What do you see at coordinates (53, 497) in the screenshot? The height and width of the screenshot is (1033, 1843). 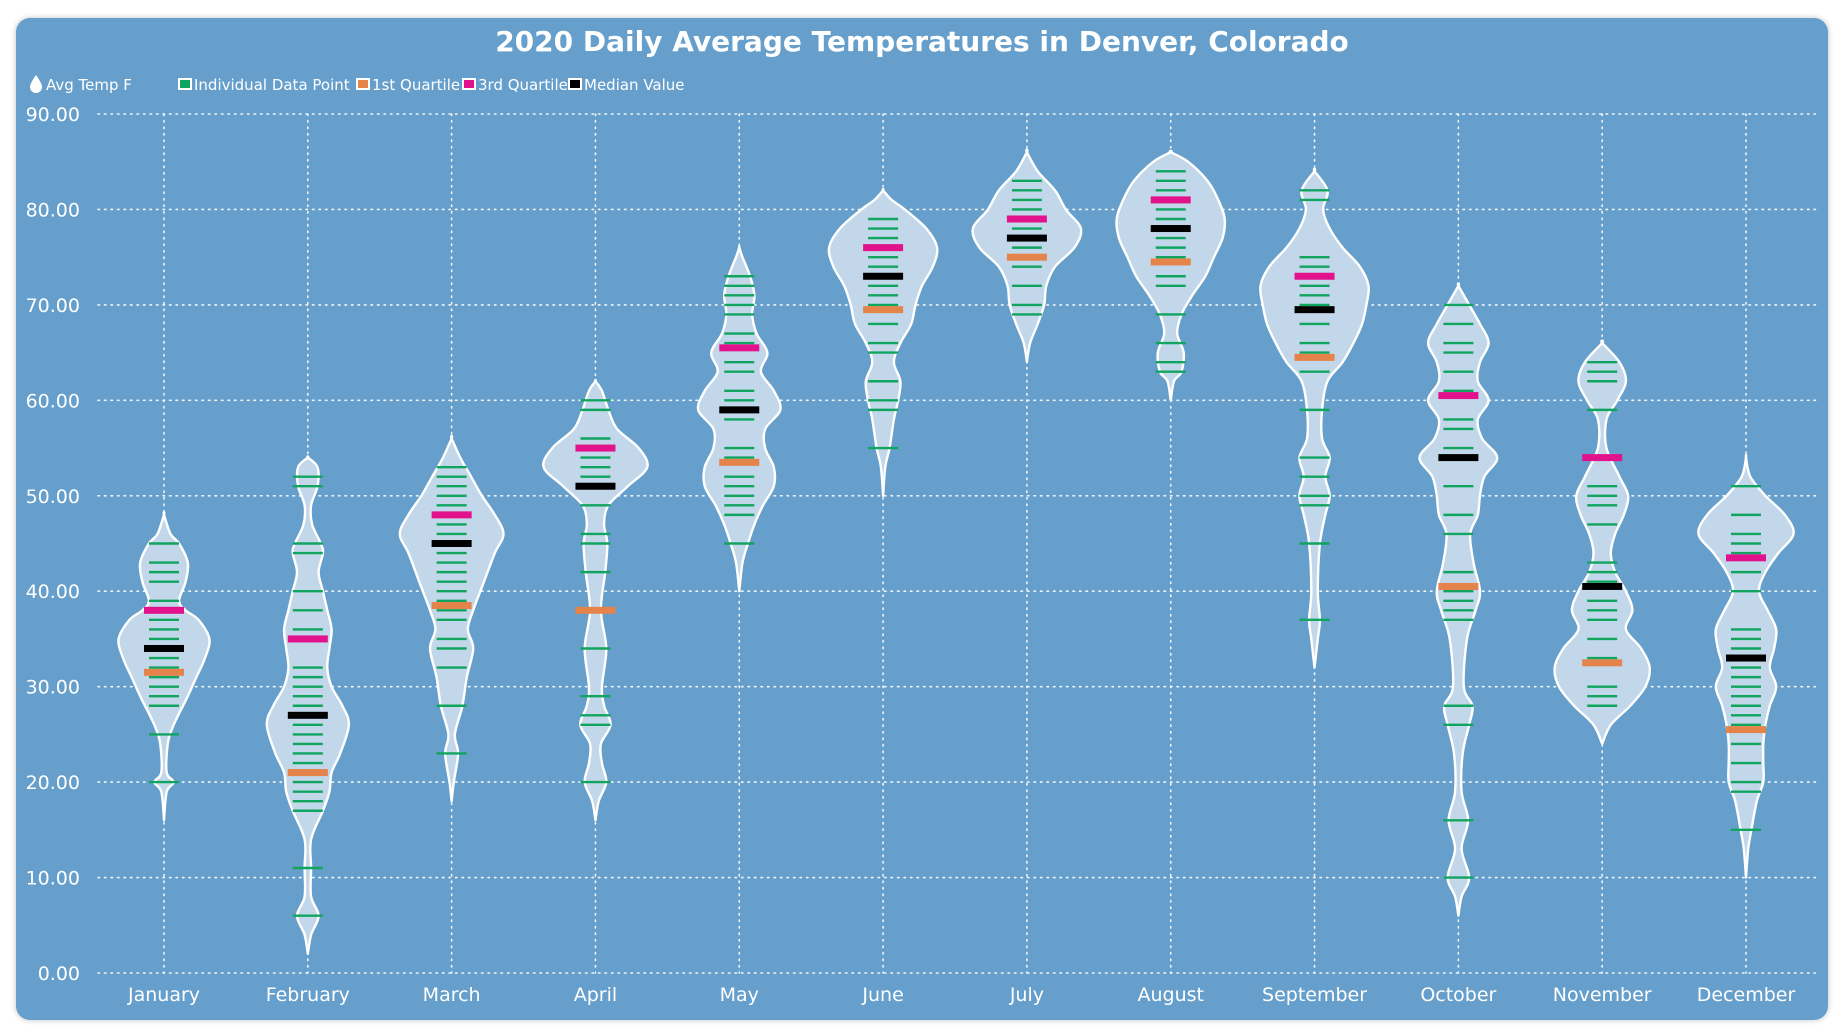 I see `y-tick-label: 50.00` at bounding box center [53, 497].